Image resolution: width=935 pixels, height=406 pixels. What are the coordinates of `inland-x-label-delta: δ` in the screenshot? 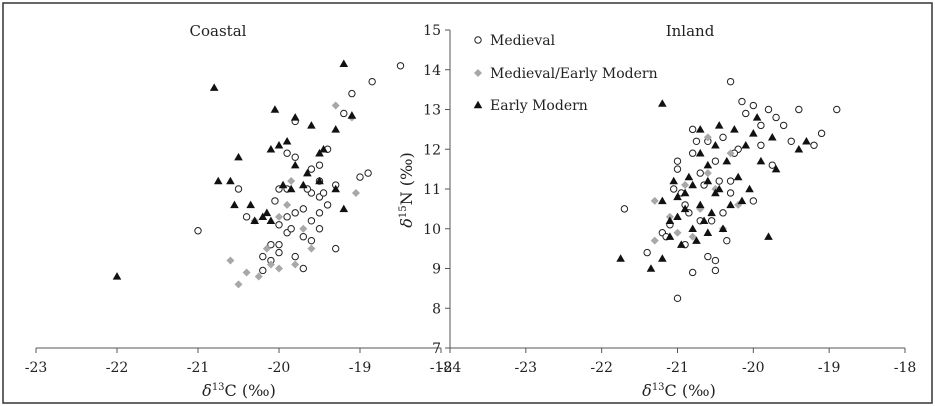 It's located at (647, 390).